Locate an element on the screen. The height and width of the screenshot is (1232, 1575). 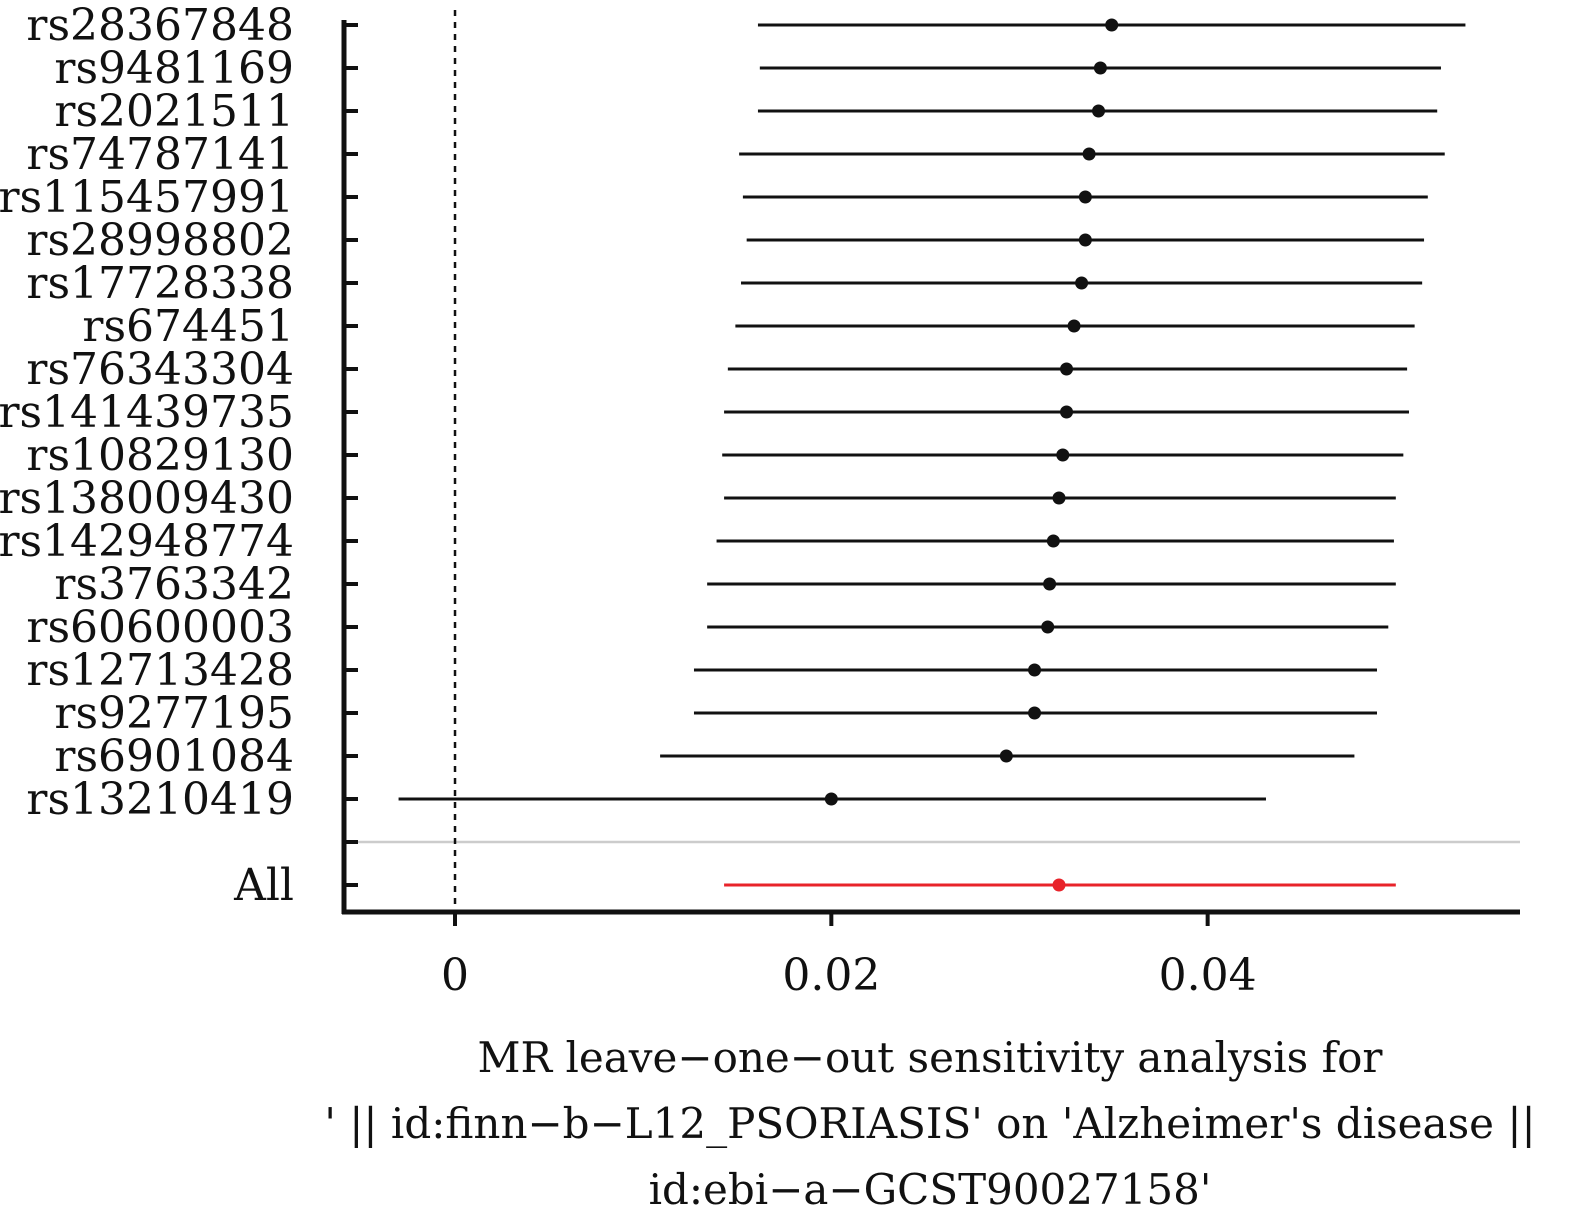
snp-14-point is located at coordinates (1048, 627).